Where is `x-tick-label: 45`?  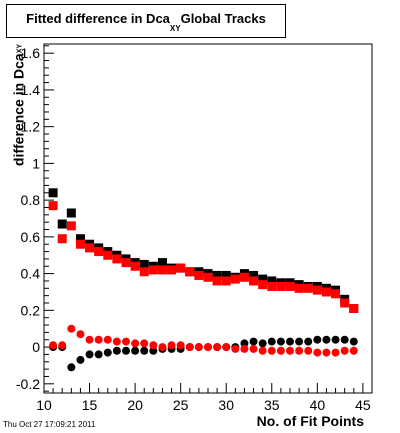
x-tick-label: 45 is located at coordinates (363, 405).